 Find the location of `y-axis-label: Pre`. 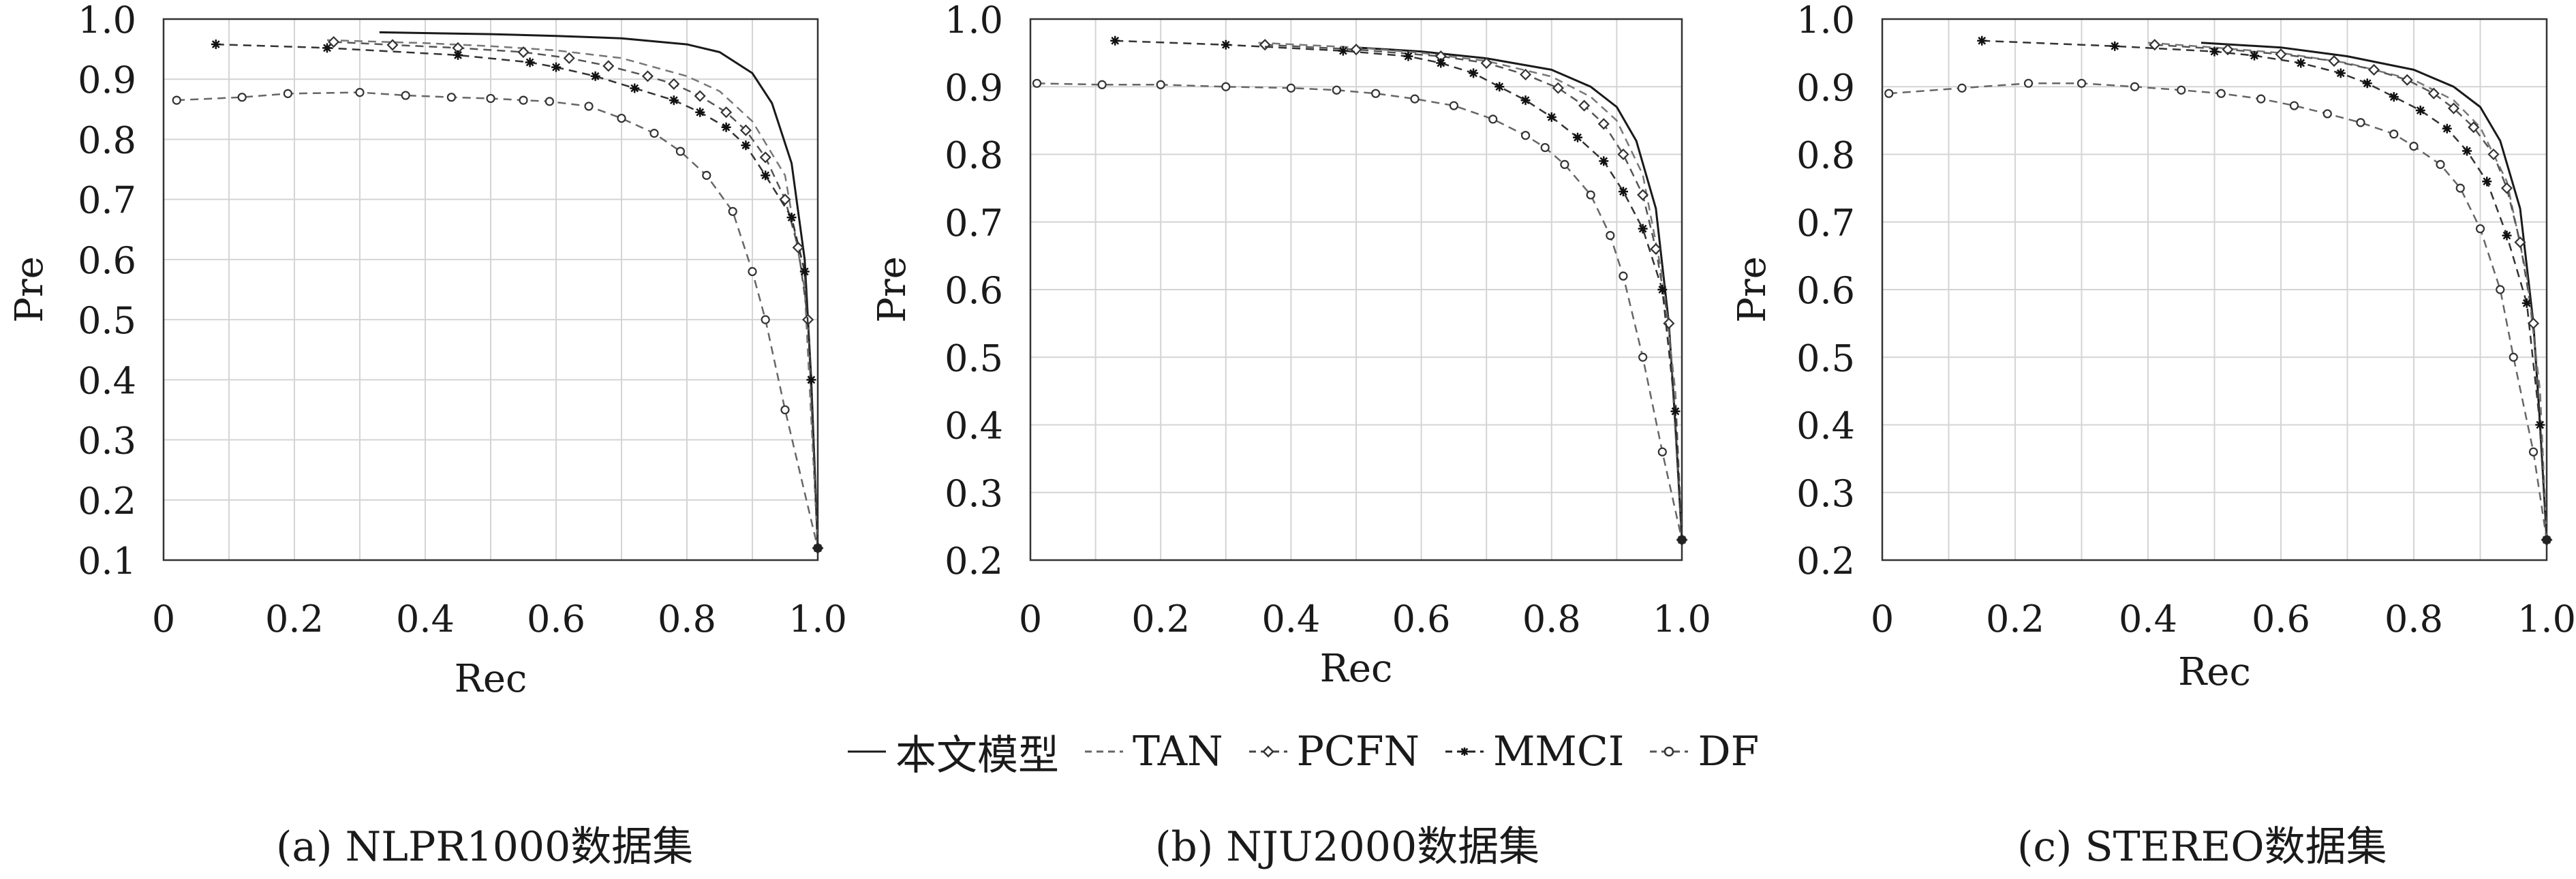

y-axis-label: Pre is located at coordinates (1753, 289).